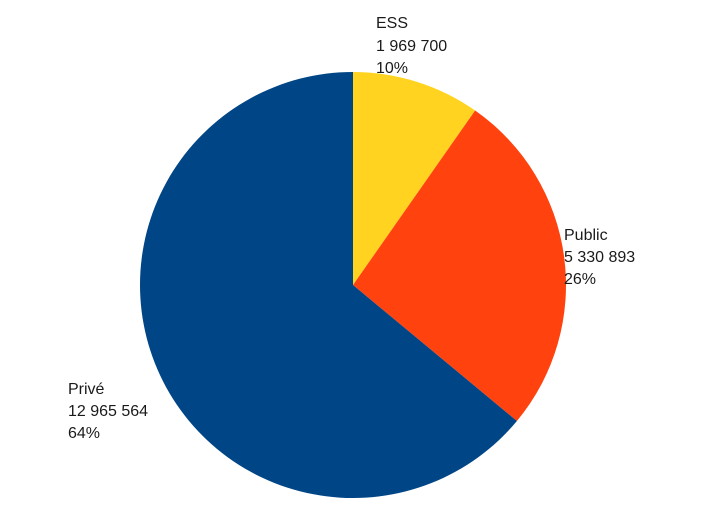 Image resolution: width=708 pixels, height=523 pixels. I want to click on label-prive-name: Privé, so click(86, 389).